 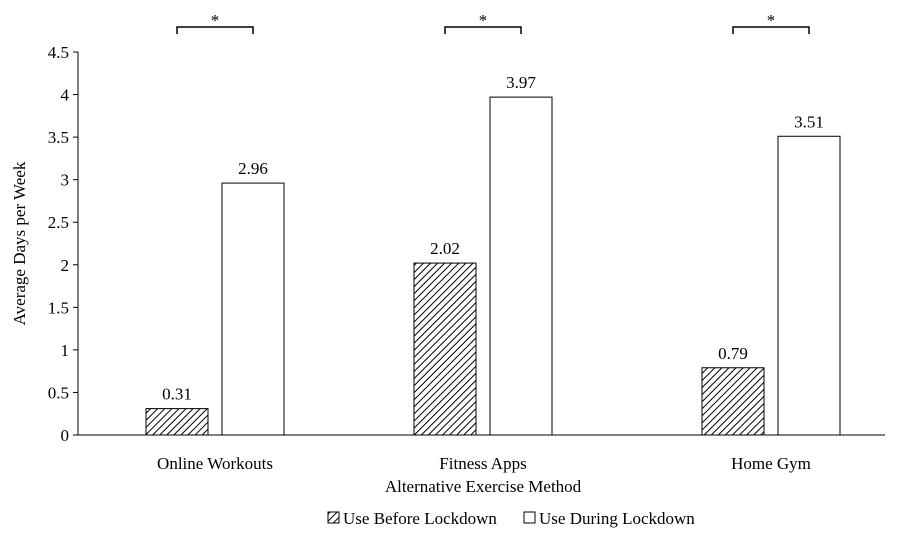 I want to click on y-tick-label: 2.5, so click(x=58, y=222).